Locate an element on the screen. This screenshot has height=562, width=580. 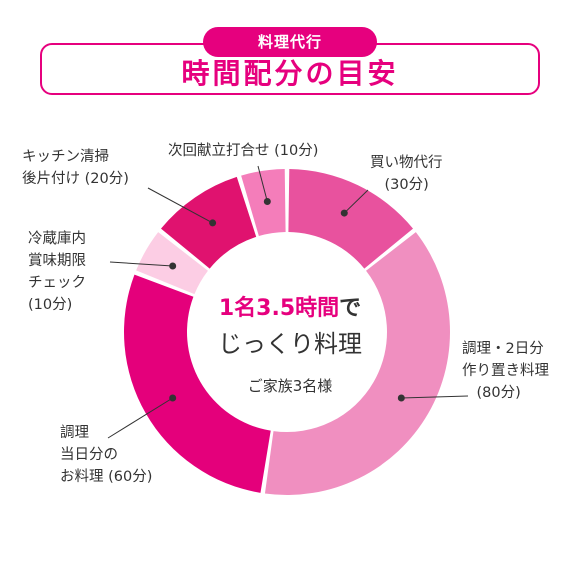
center-text: 1名3.5時間で じっくり料理 is located at coordinates (290, 327).